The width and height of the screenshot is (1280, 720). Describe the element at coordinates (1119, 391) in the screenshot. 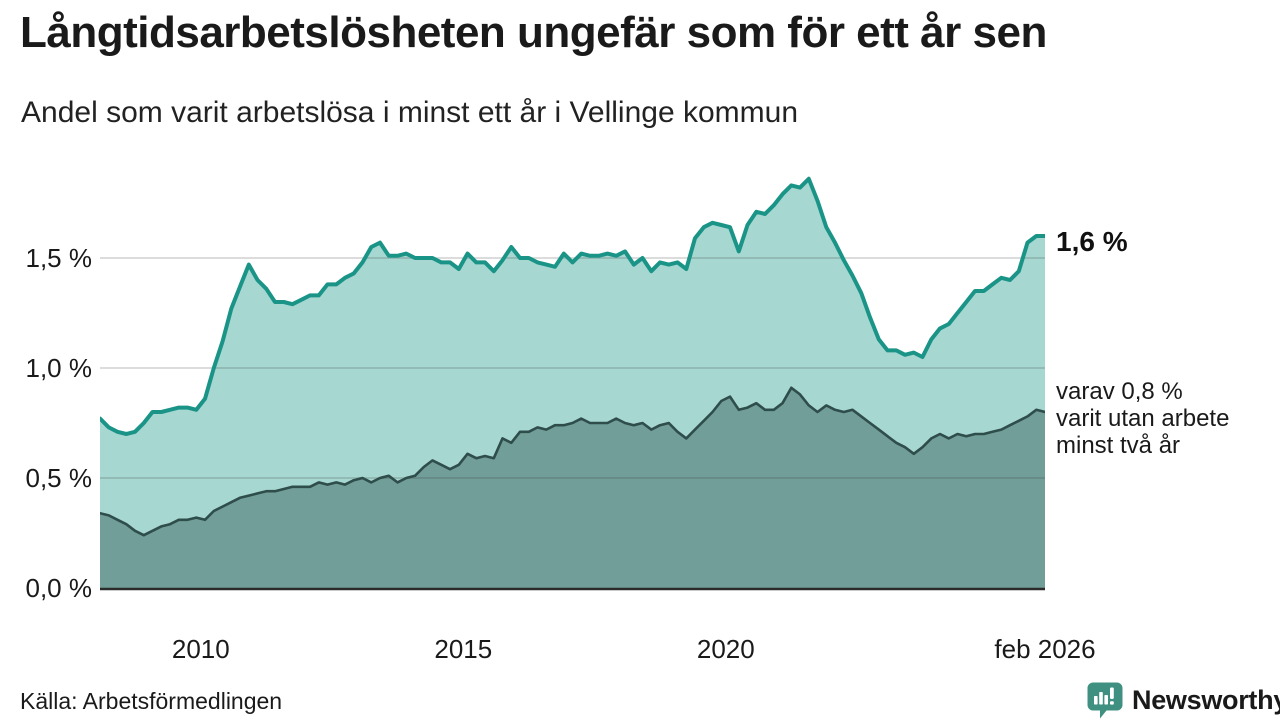

I see `annotation-line: varav 0,8 %` at that location.